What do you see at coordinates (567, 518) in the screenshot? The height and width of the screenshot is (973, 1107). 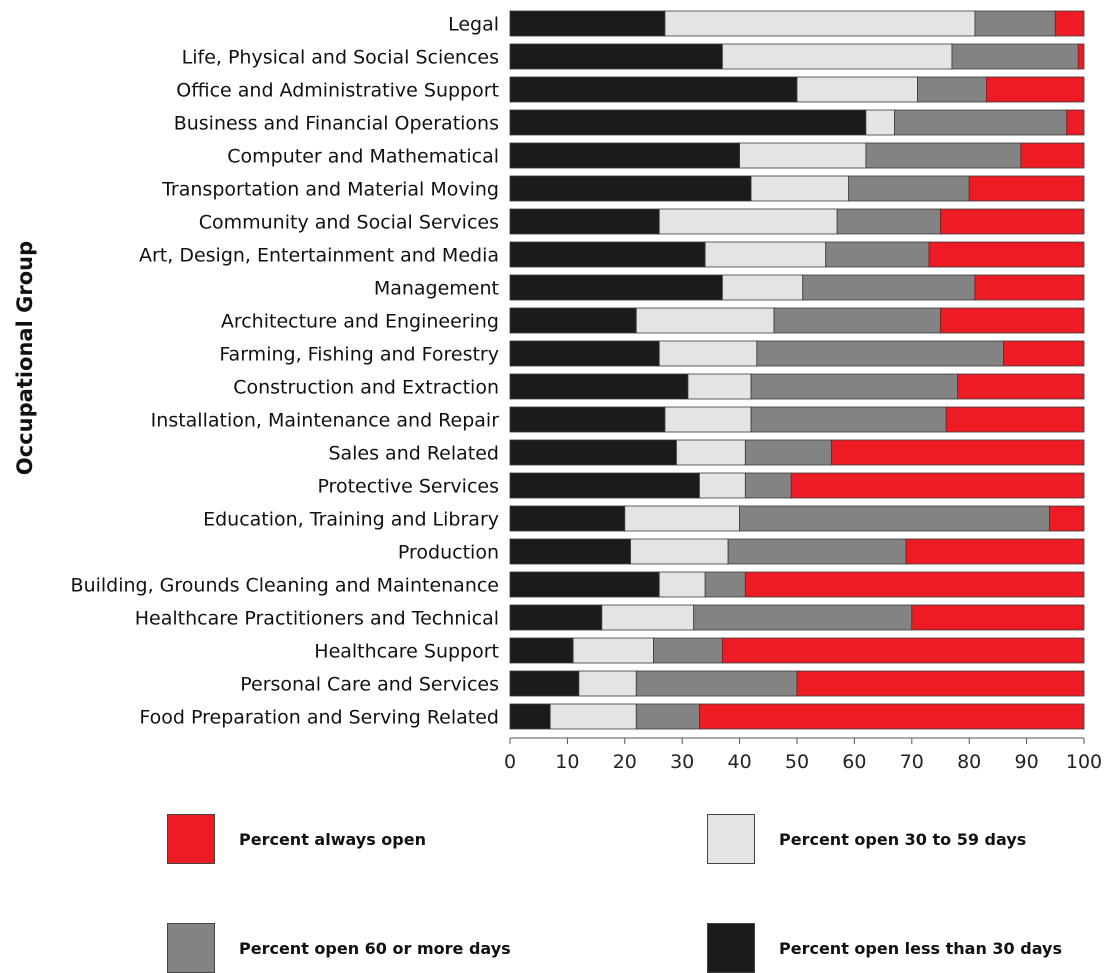 I see `bar-segment-education-training-and-library-percent-open-less-than-30-days` at bounding box center [567, 518].